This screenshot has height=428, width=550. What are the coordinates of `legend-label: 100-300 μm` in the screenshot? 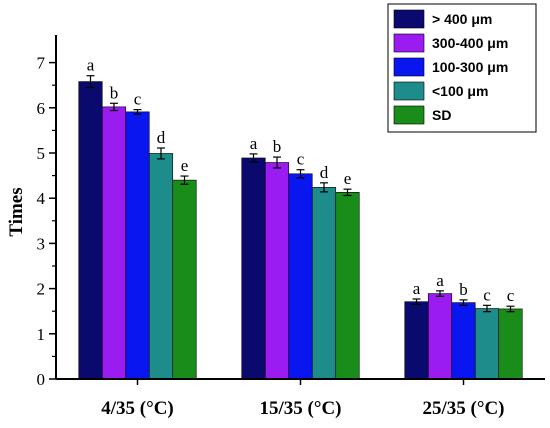 It's located at (470, 67).